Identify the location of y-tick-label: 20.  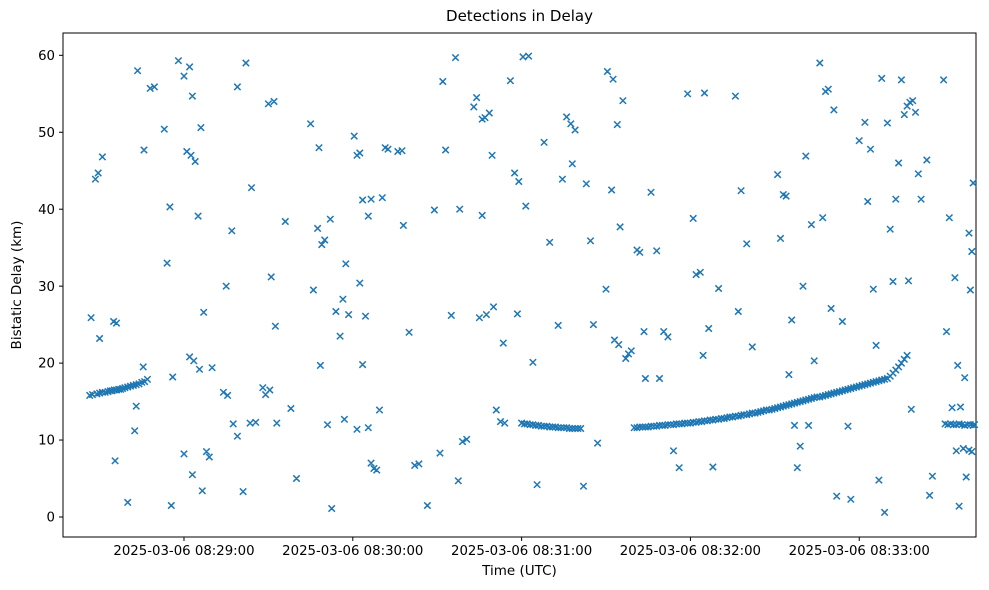
(46, 364).